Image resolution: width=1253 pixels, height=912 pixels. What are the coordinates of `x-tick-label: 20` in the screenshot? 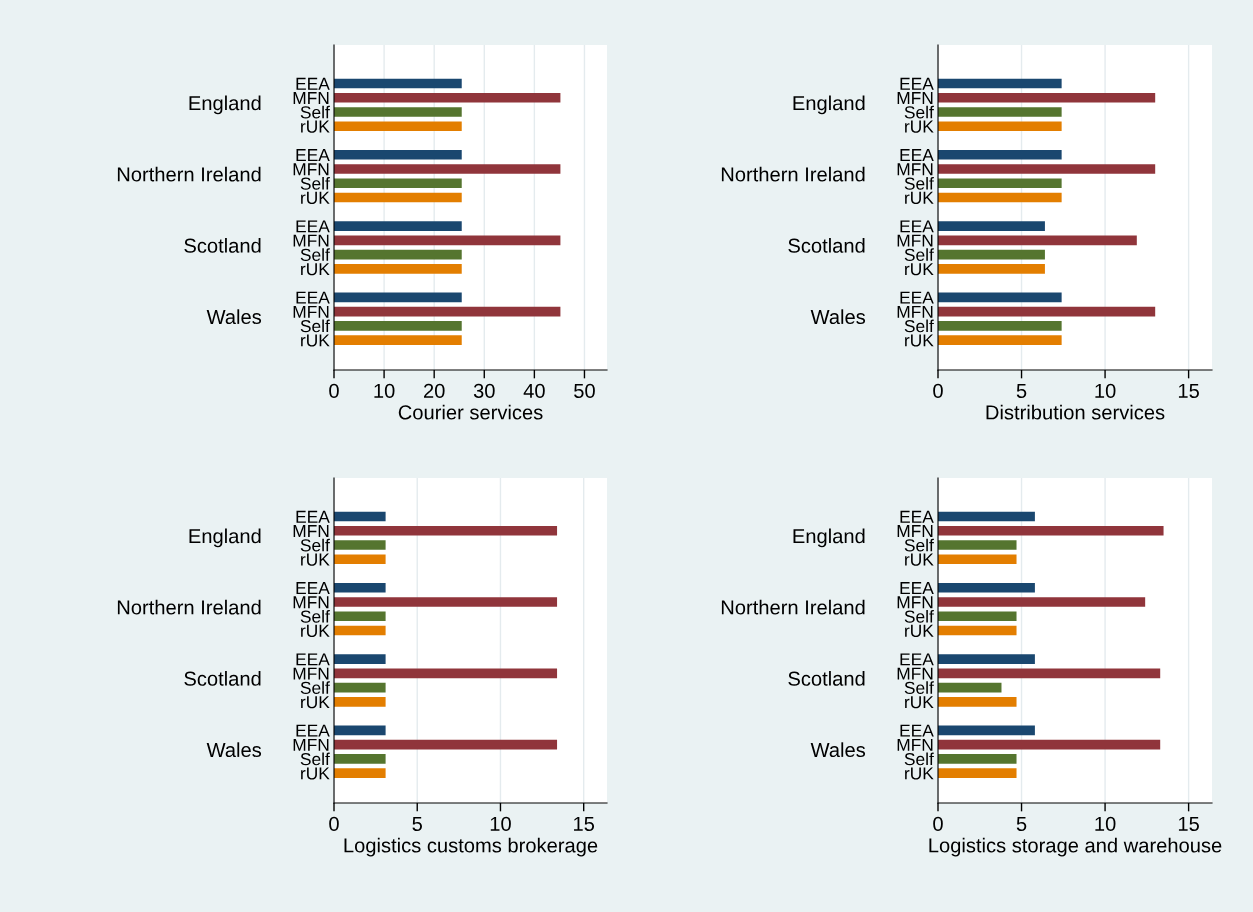 It's located at (434, 390).